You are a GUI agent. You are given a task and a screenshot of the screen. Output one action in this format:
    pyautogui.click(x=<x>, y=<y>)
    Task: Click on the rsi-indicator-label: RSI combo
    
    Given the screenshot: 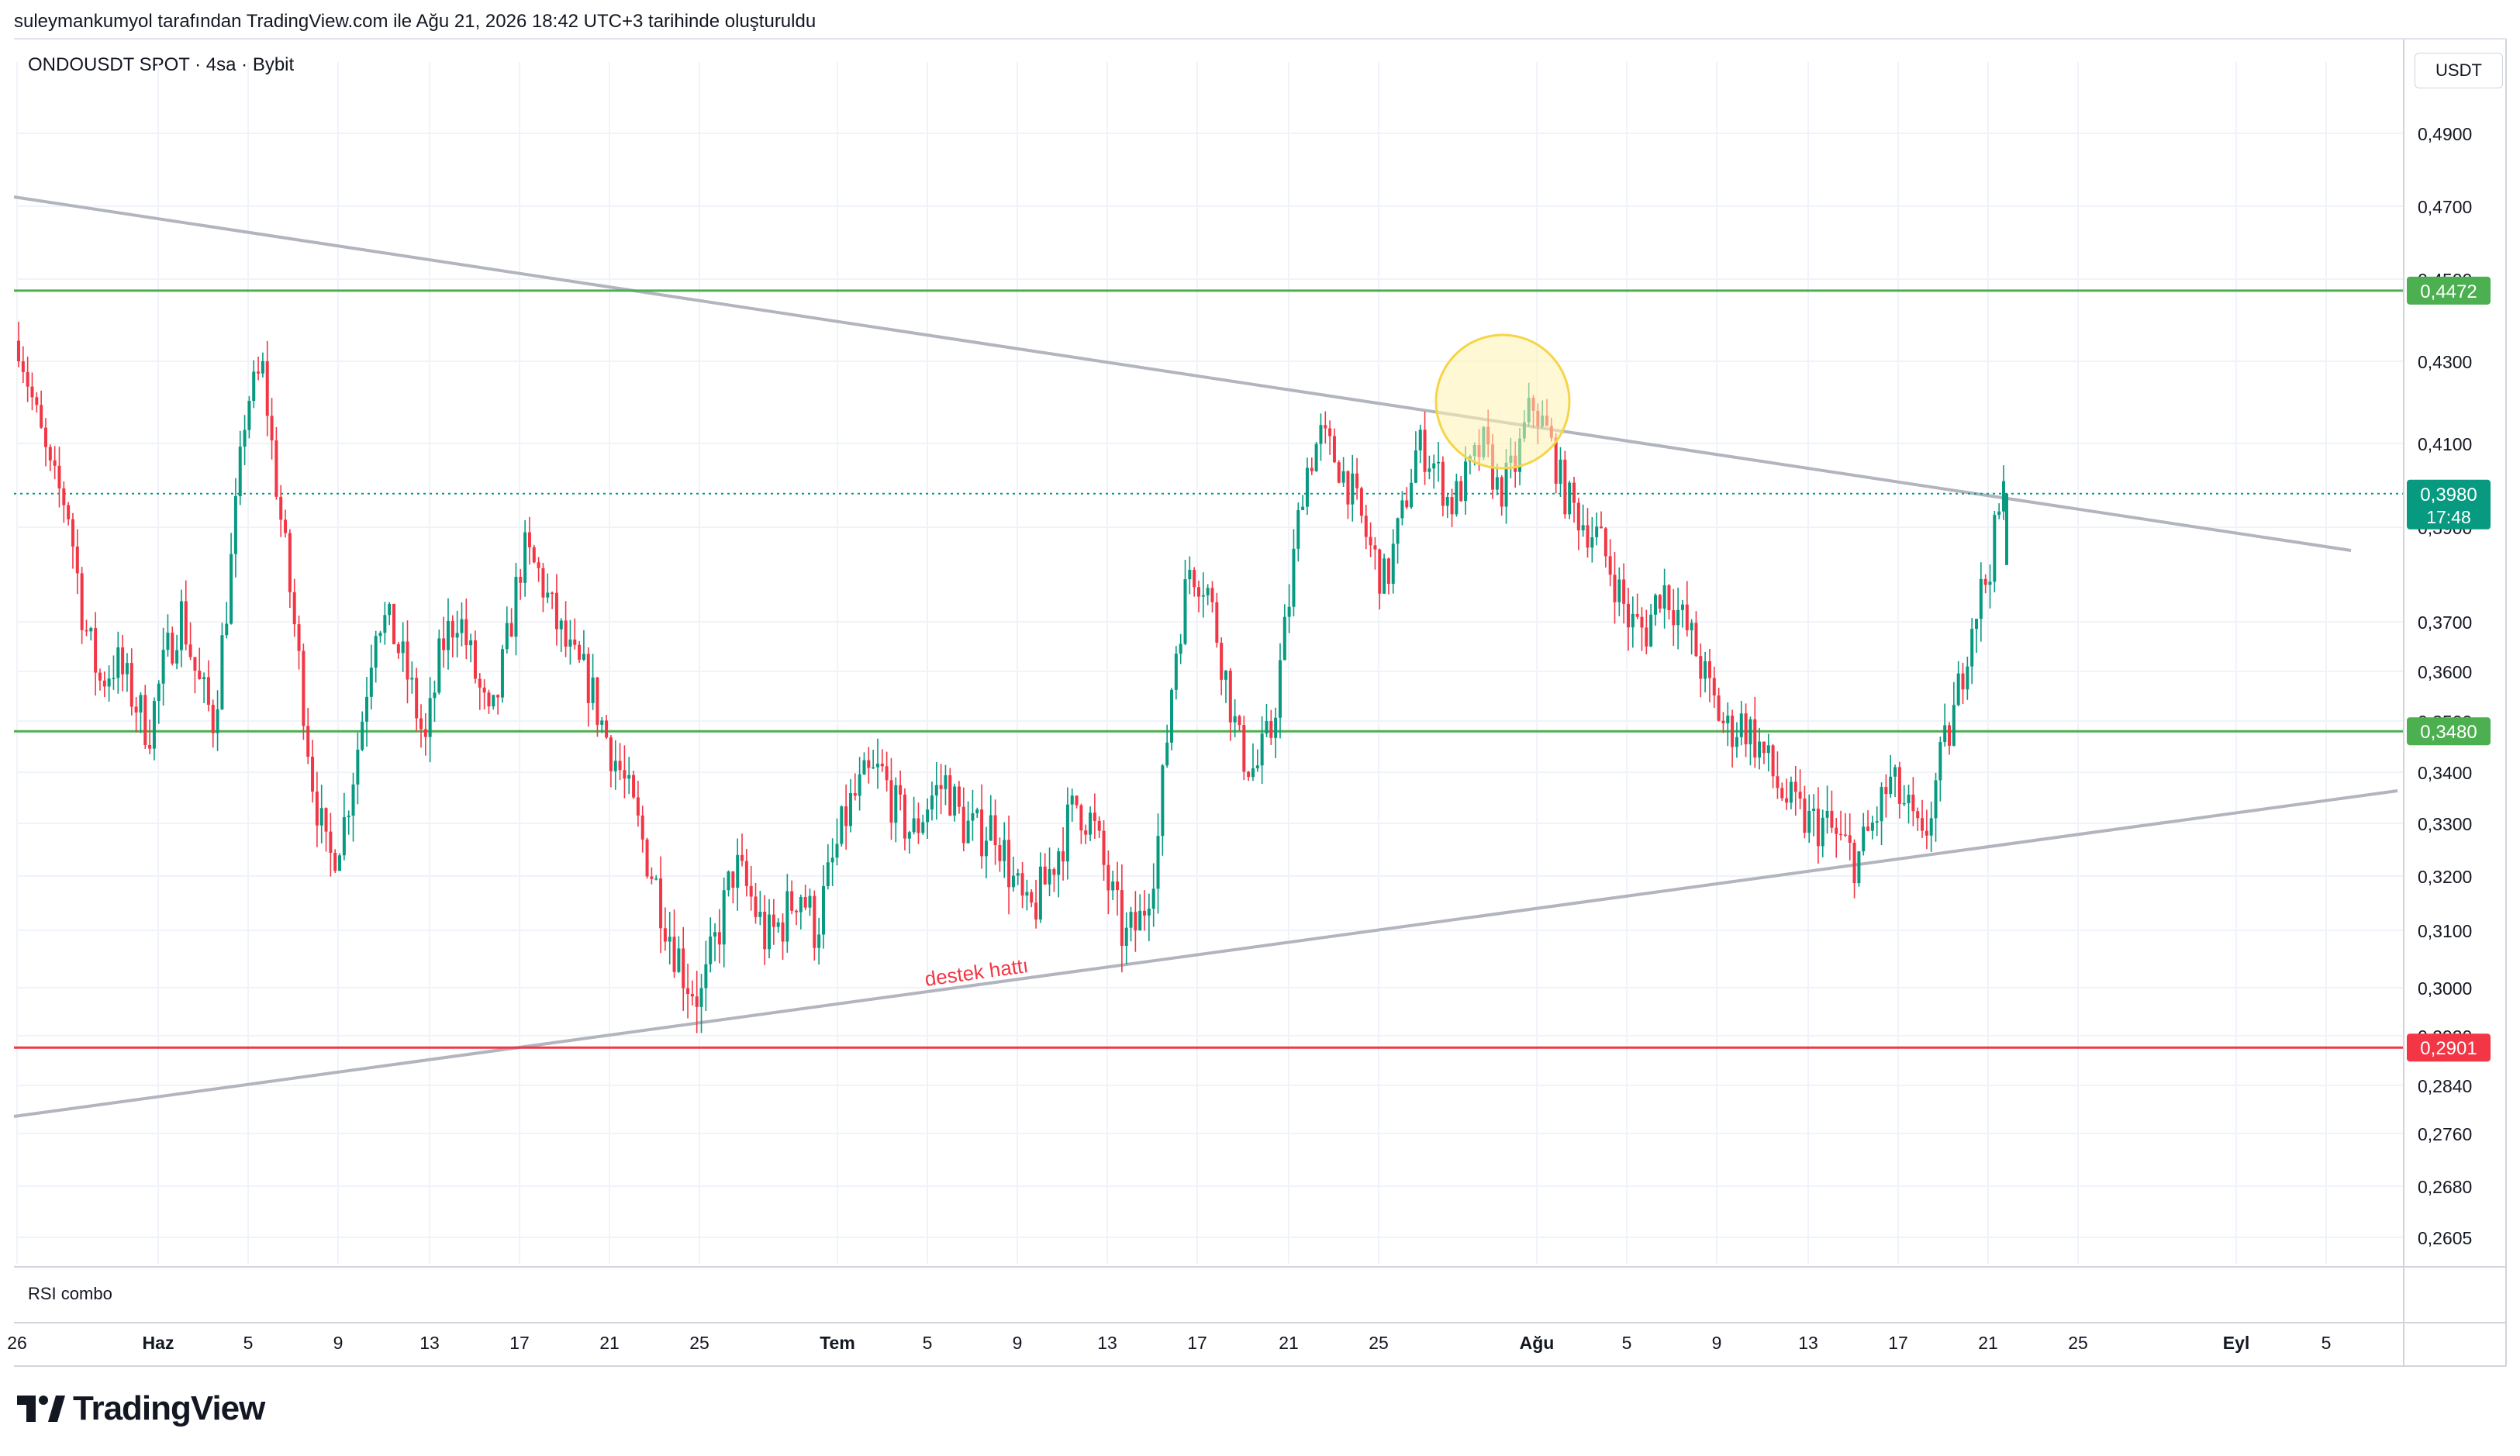 What is the action you would take?
    pyautogui.click(x=70, y=1294)
    